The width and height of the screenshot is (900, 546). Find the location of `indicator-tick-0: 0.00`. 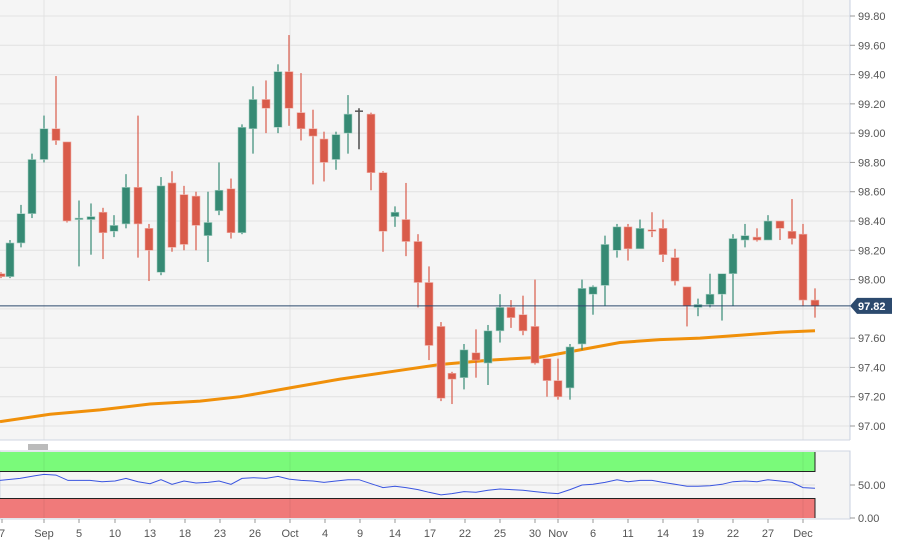

indicator-tick-0: 0.00 is located at coordinates (868, 519).